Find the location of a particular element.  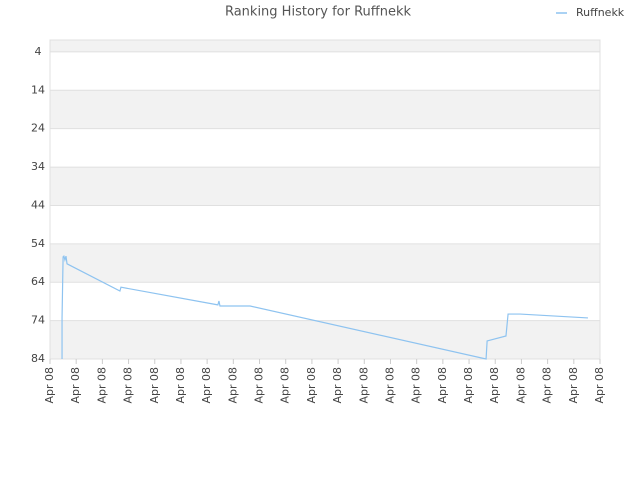

y-tick-label: 64 is located at coordinates (38, 281).